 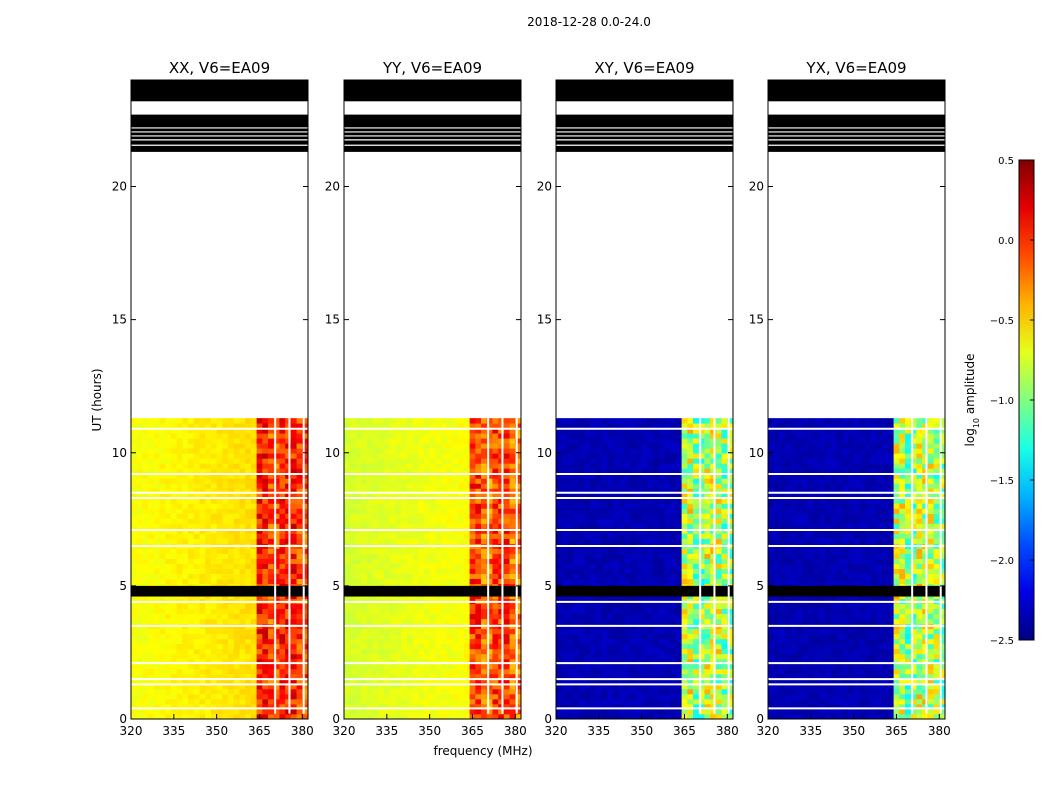 I want to click on flagged-band, so click(x=432, y=91).